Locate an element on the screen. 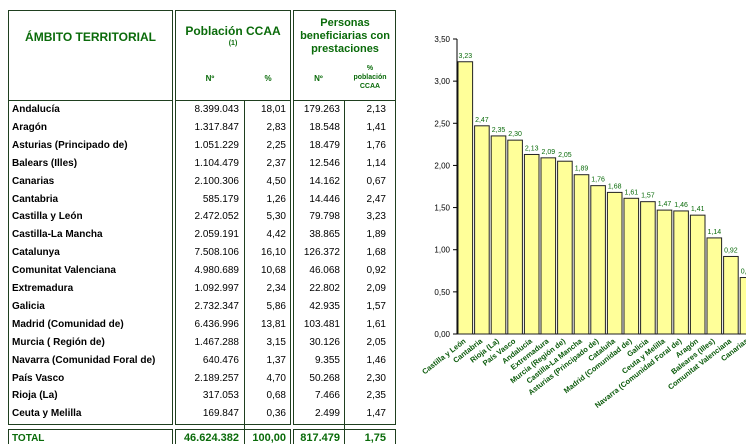  beneficiarios: 126.372 is located at coordinates (321, 253).